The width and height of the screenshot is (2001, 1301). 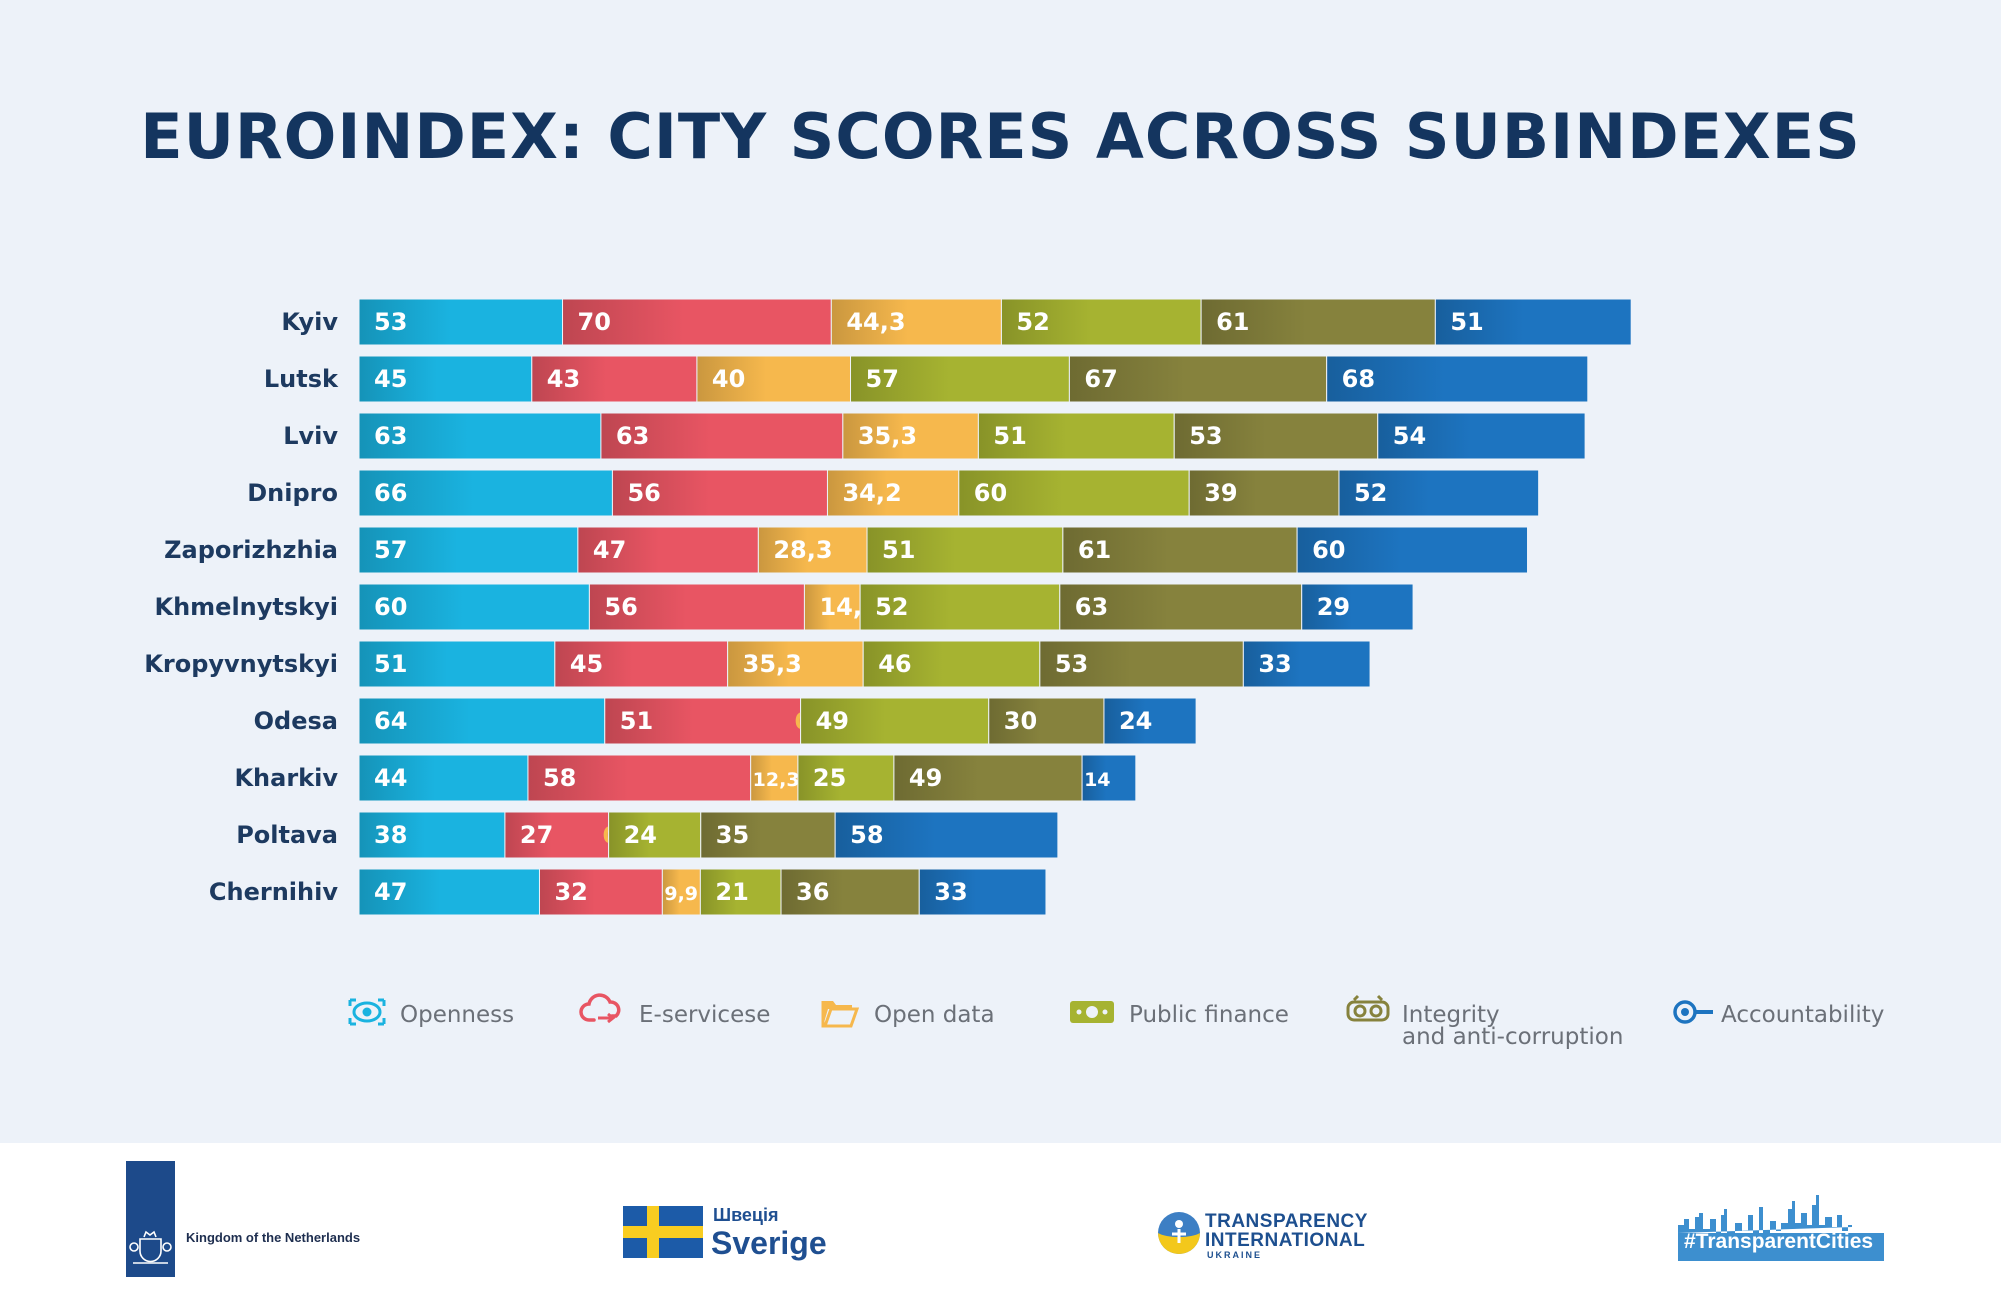 I want to click on transparent-cities-logo, so click(x=1781, y=1227).